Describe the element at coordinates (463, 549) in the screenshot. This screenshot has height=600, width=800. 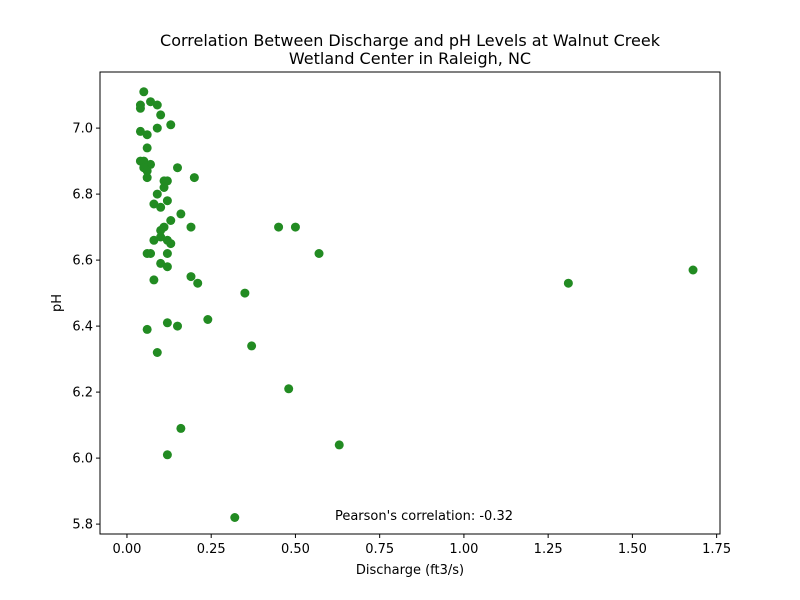
I see `x-tick-label: 1.00` at that location.